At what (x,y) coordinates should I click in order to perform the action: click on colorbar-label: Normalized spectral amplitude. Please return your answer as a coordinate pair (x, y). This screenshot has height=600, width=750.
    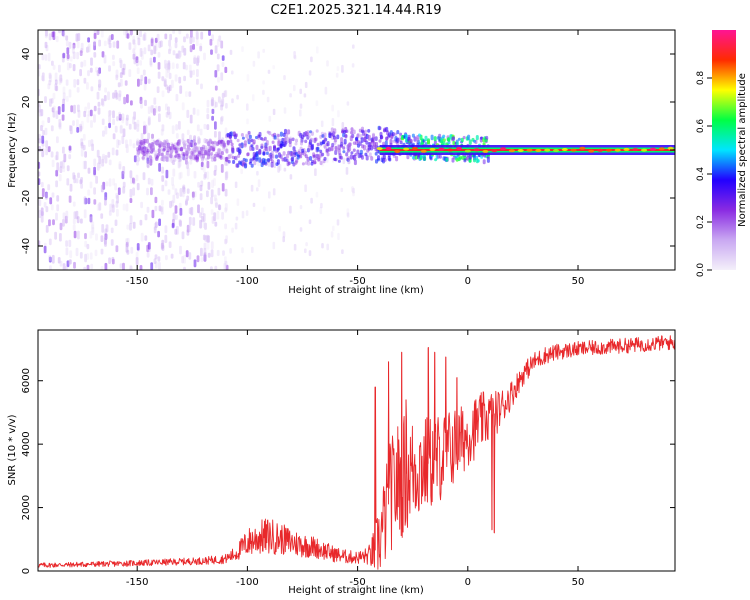
    Looking at the image, I should click on (742, 150).